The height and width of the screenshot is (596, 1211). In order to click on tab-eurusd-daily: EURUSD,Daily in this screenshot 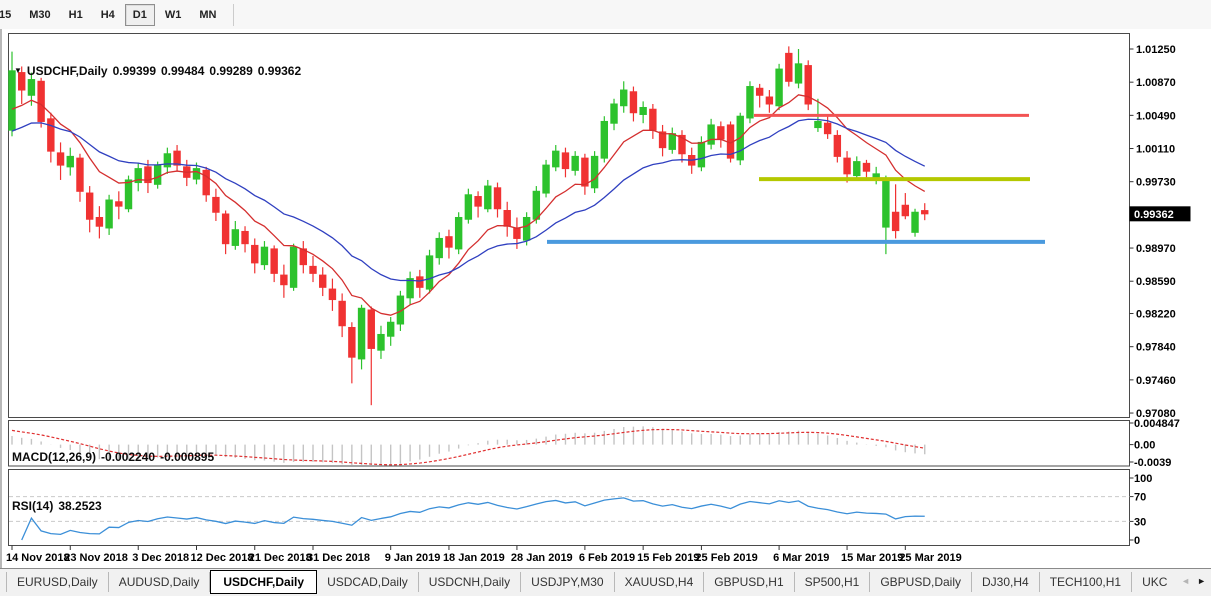, I will do `click(57, 582)`.